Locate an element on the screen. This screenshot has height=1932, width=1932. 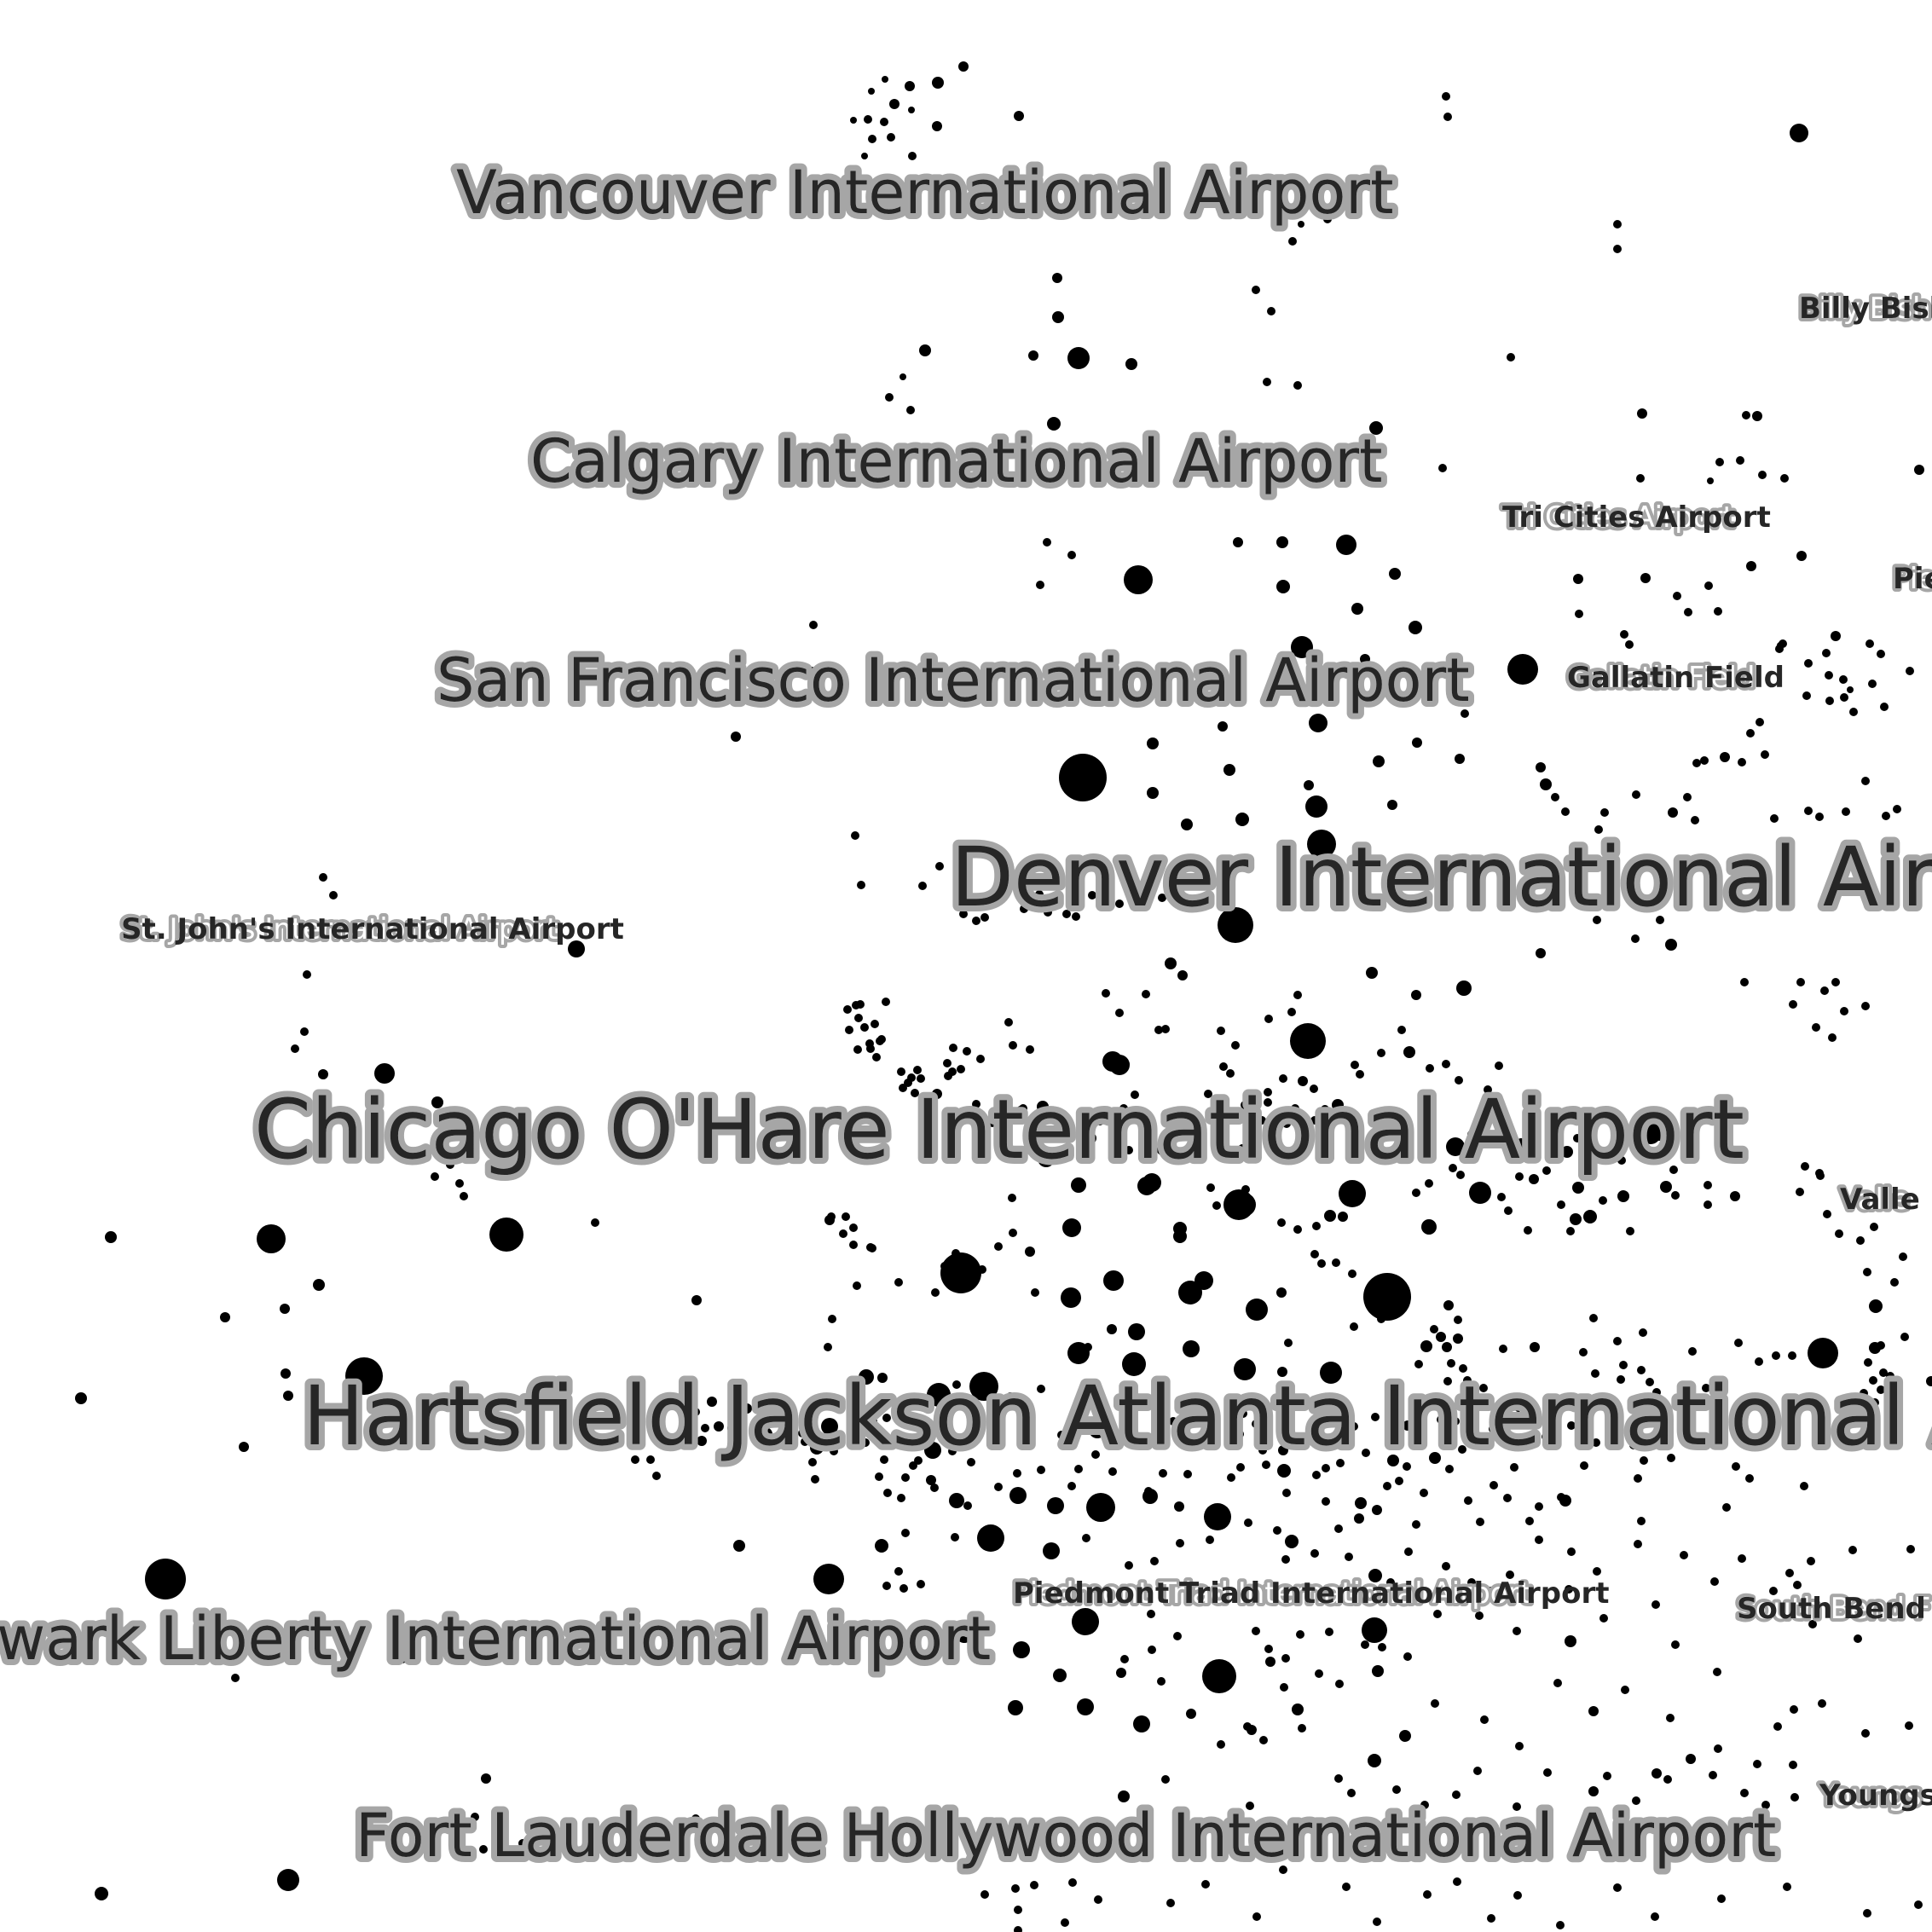
svg-text: Billy Bish is located at coordinates (1865, 309).